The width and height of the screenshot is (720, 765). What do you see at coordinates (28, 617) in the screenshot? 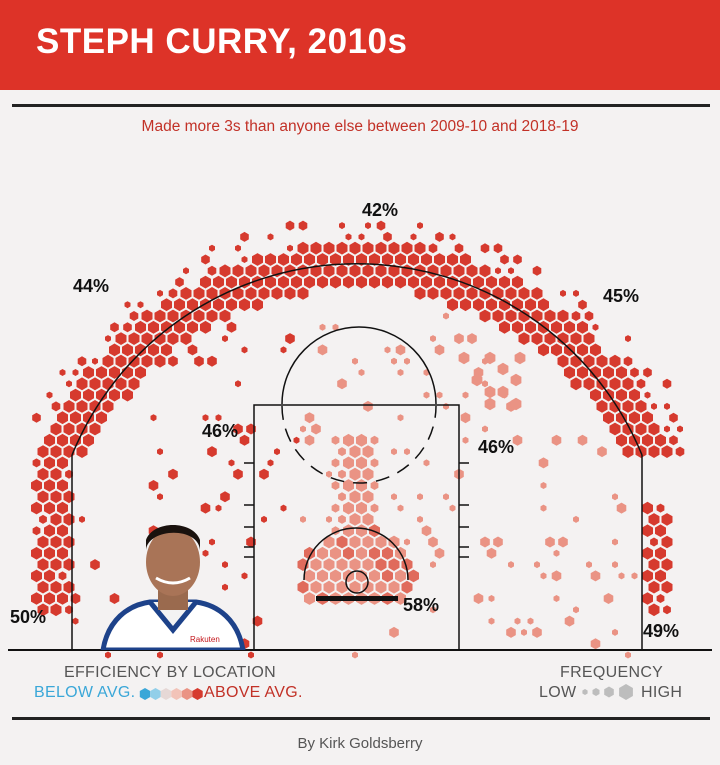
I see `zone-label-left-corner-3: 50%` at bounding box center [28, 617].